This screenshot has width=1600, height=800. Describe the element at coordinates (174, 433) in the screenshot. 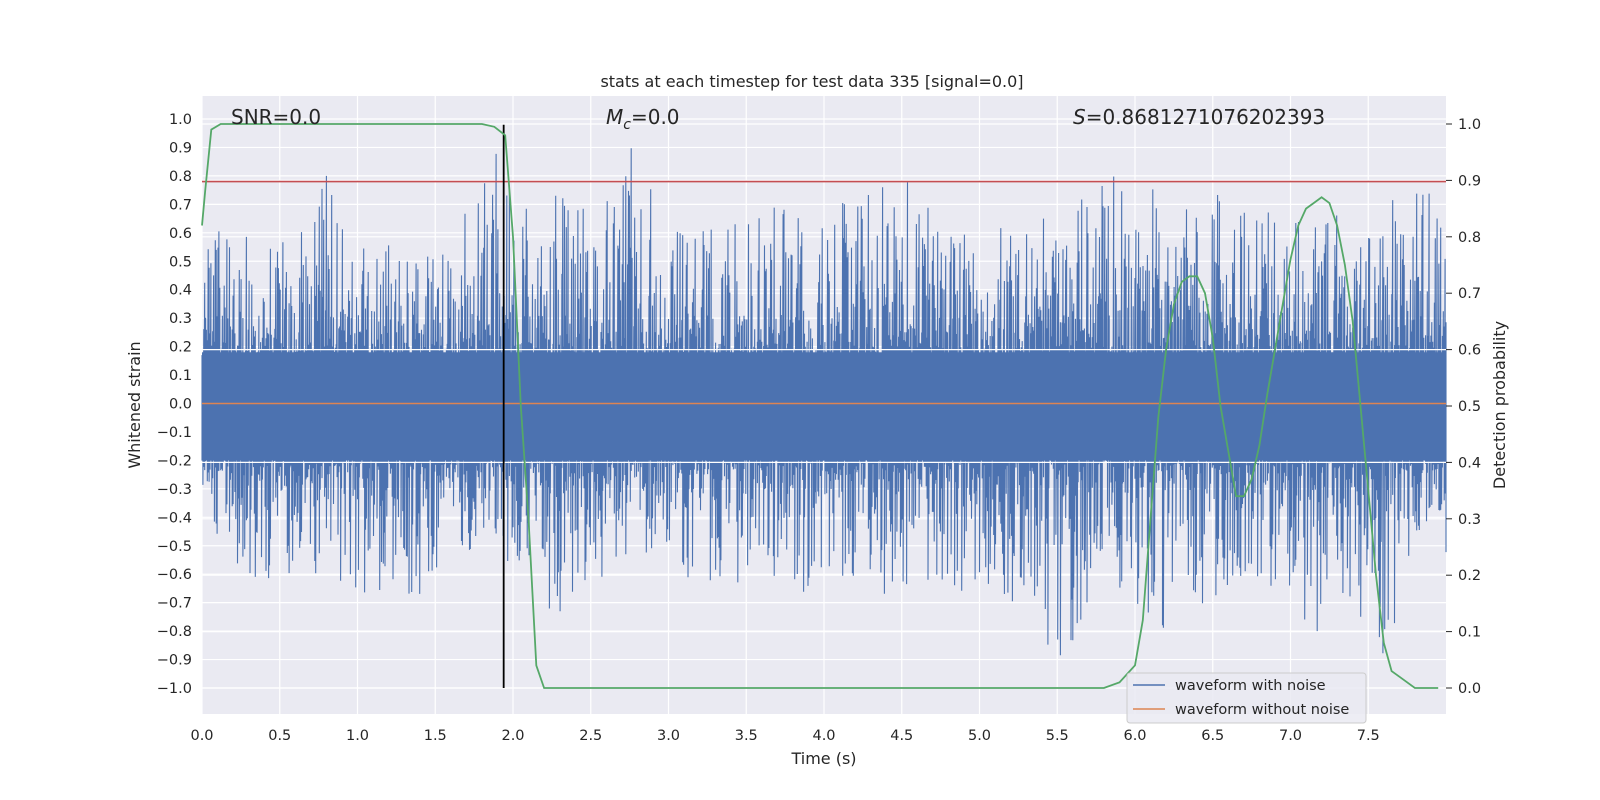

I see `y-left-tick-label: −0.1` at that location.